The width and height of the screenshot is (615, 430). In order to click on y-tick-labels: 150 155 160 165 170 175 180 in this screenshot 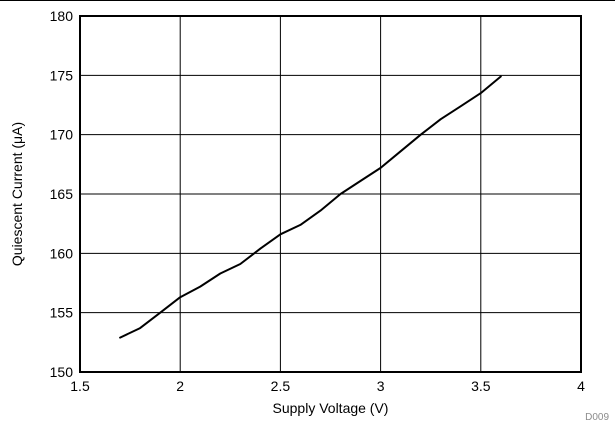, I will do `click(62, 194)`.